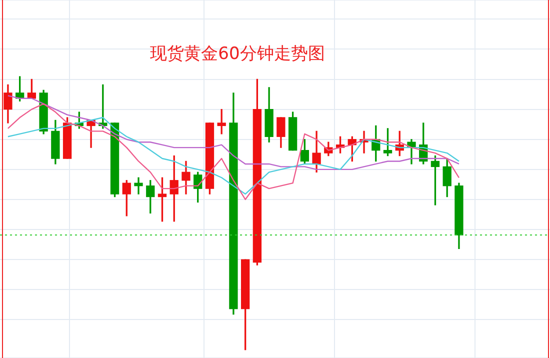  Describe the element at coordinates (138, 185) in the screenshot. I see `candlestick` at that location.